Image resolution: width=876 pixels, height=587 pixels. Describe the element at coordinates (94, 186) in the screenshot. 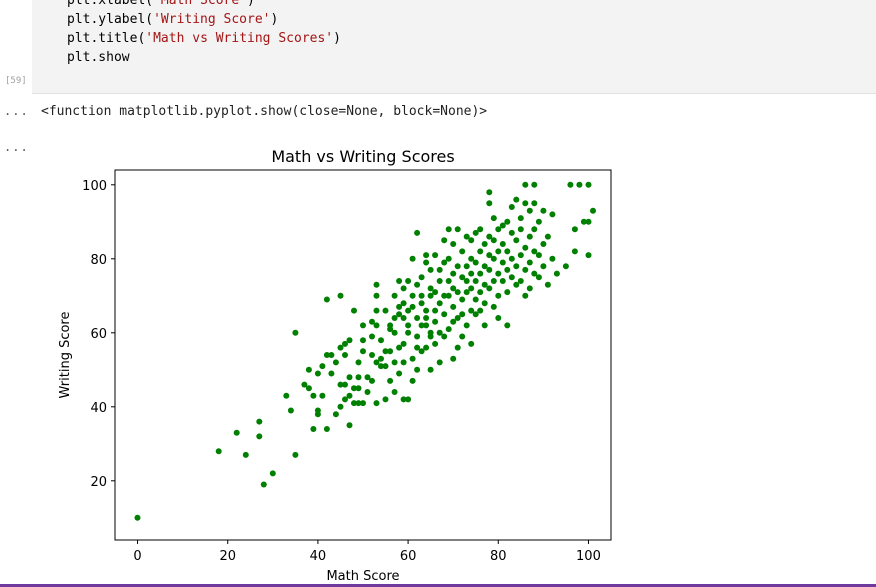

I see `y-tick-label: 100` at that location.